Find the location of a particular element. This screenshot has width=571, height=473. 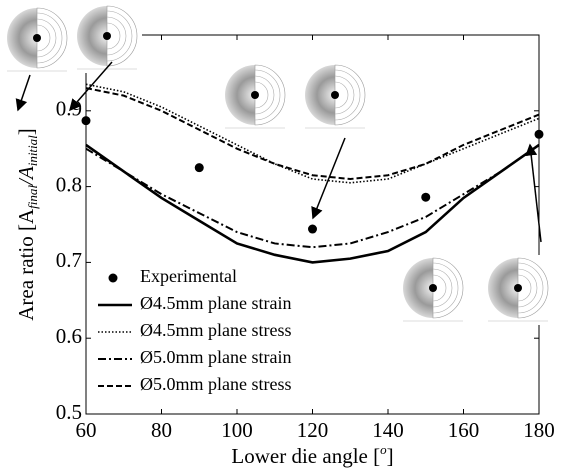

legend-label: Experimental is located at coordinates (188, 276).